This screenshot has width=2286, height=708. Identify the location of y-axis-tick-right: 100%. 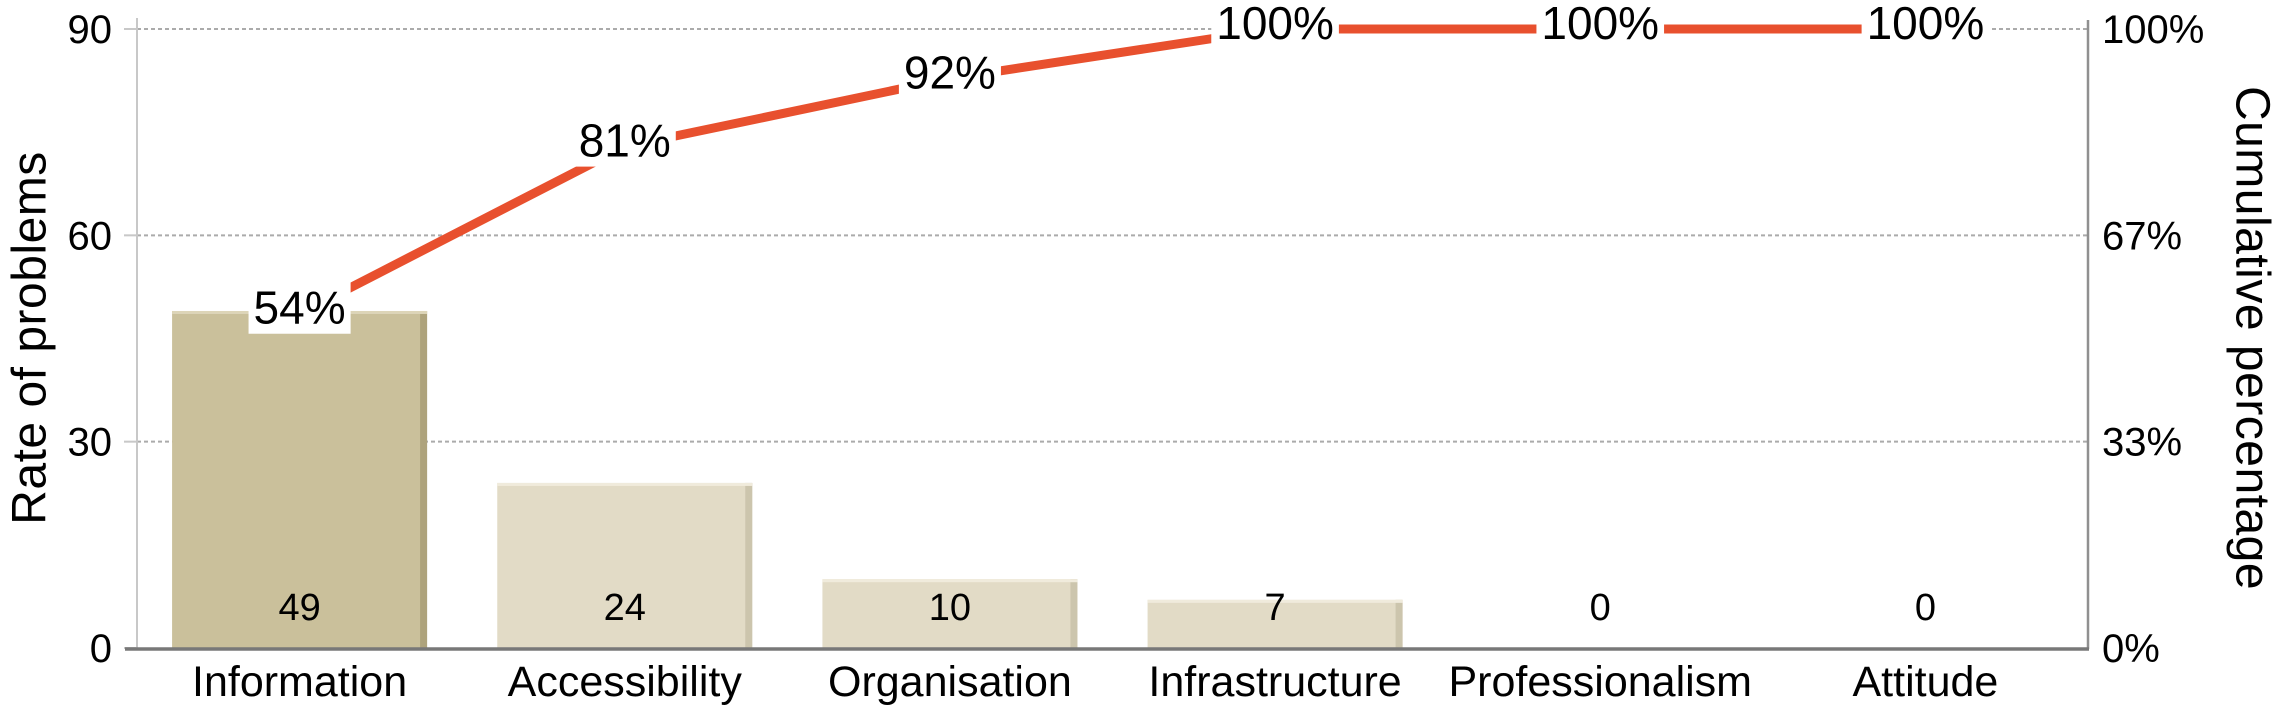
(2153, 30).